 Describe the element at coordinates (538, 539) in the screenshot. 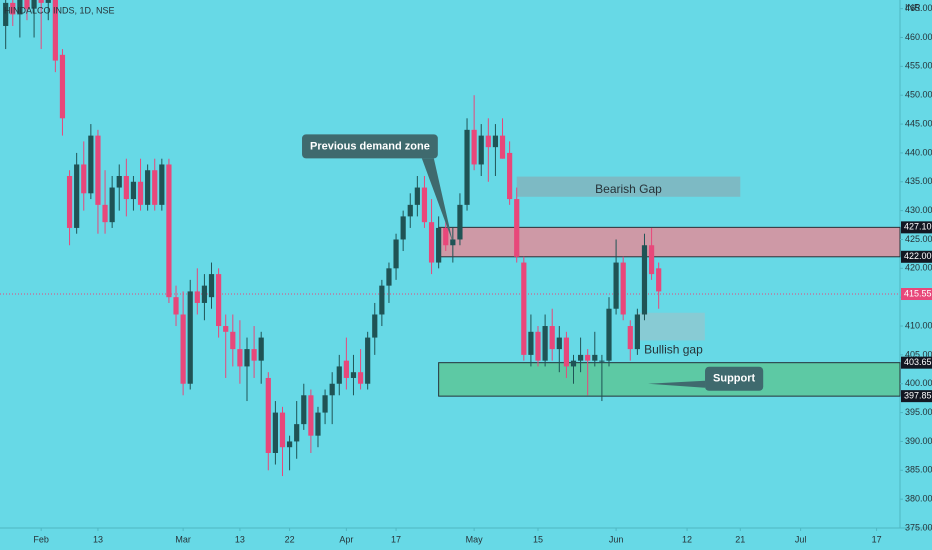

I see `x-tick-label: 15` at that location.